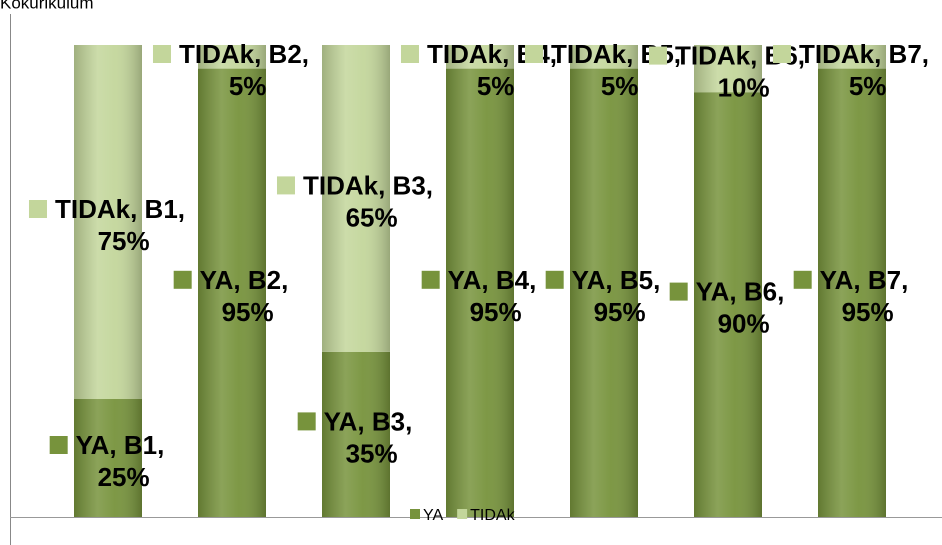 This screenshot has height=545, width=942. Describe the element at coordinates (864, 296) in the screenshot. I see `data-label: YA, B7, 95%` at that location.